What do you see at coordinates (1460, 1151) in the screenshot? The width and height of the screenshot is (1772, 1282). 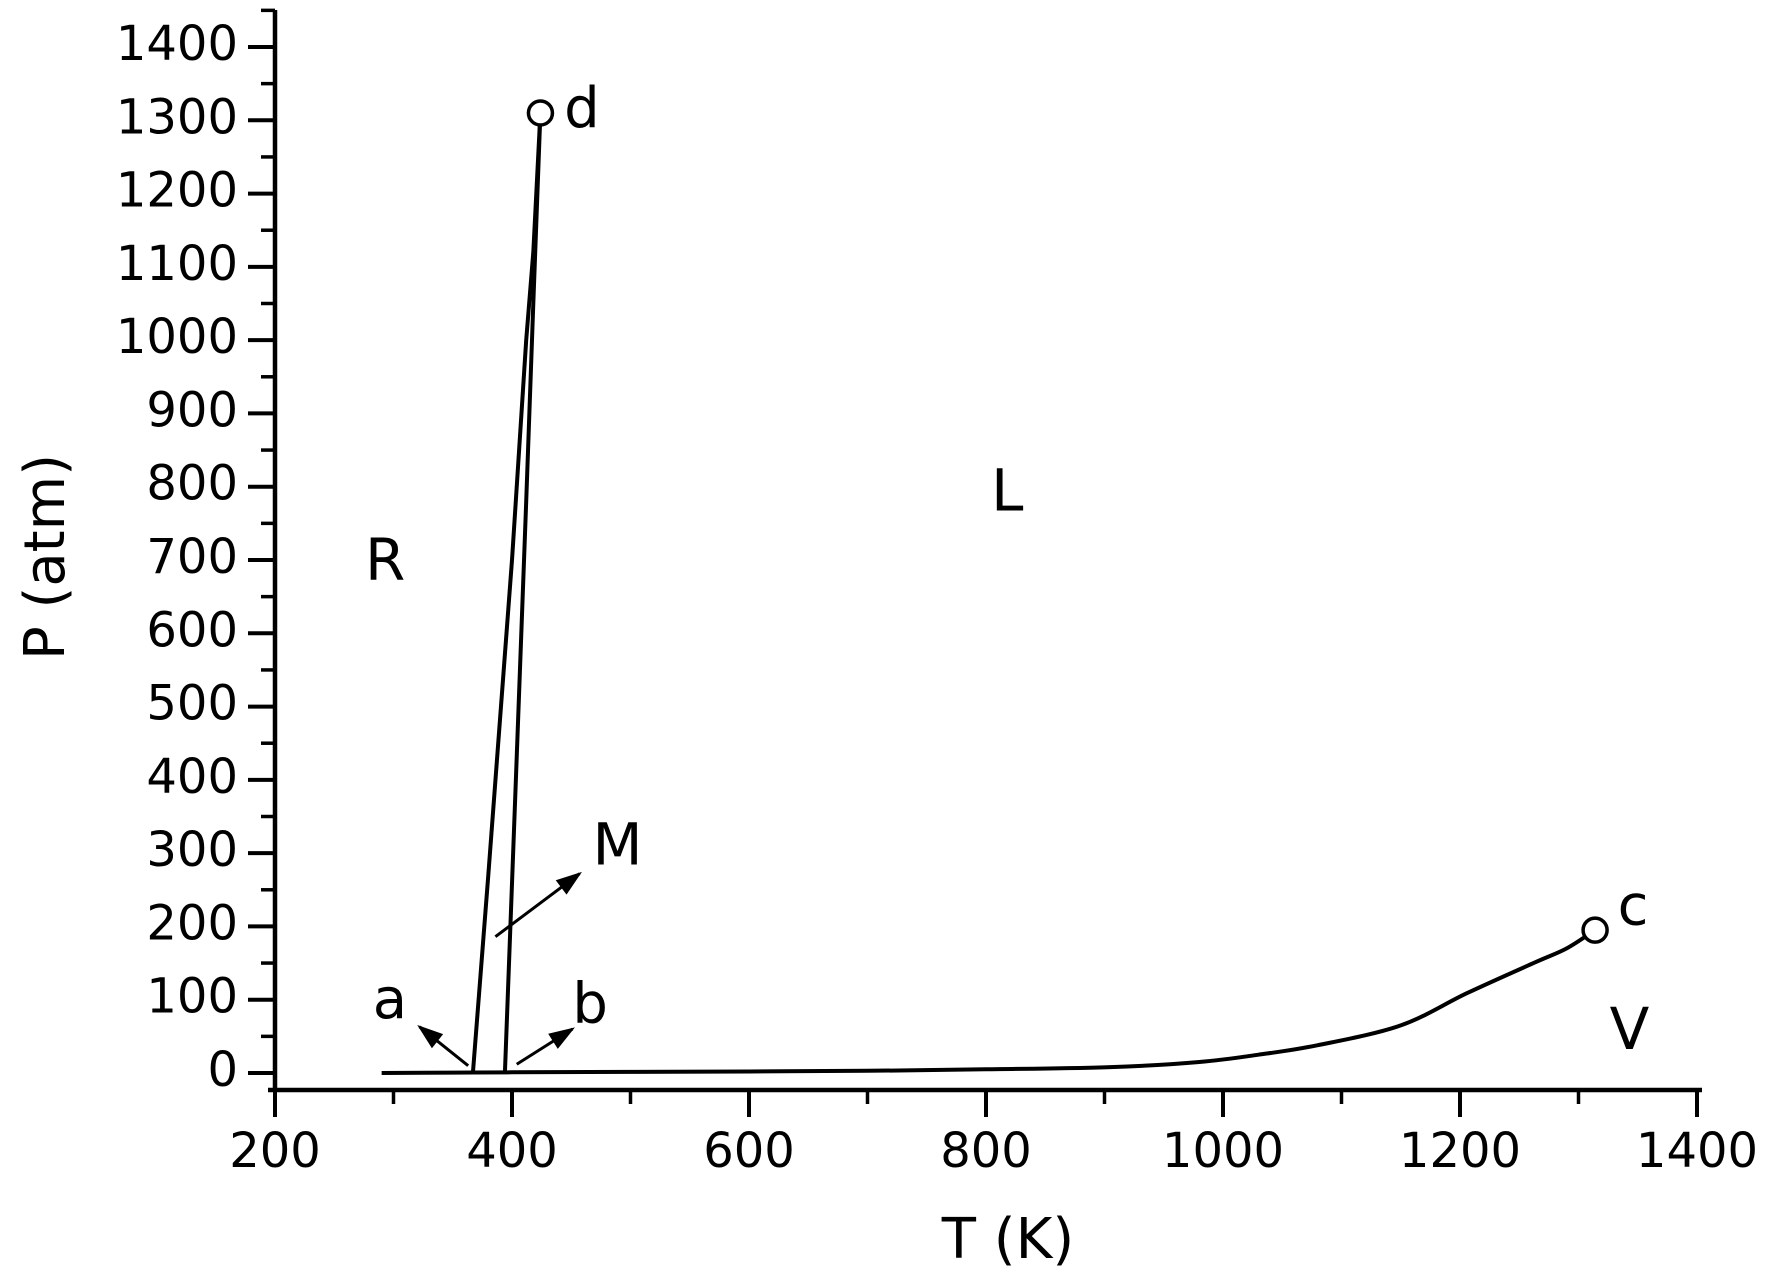 I see `x-tick-label: 1200` at bounding box center [1460, 1151].